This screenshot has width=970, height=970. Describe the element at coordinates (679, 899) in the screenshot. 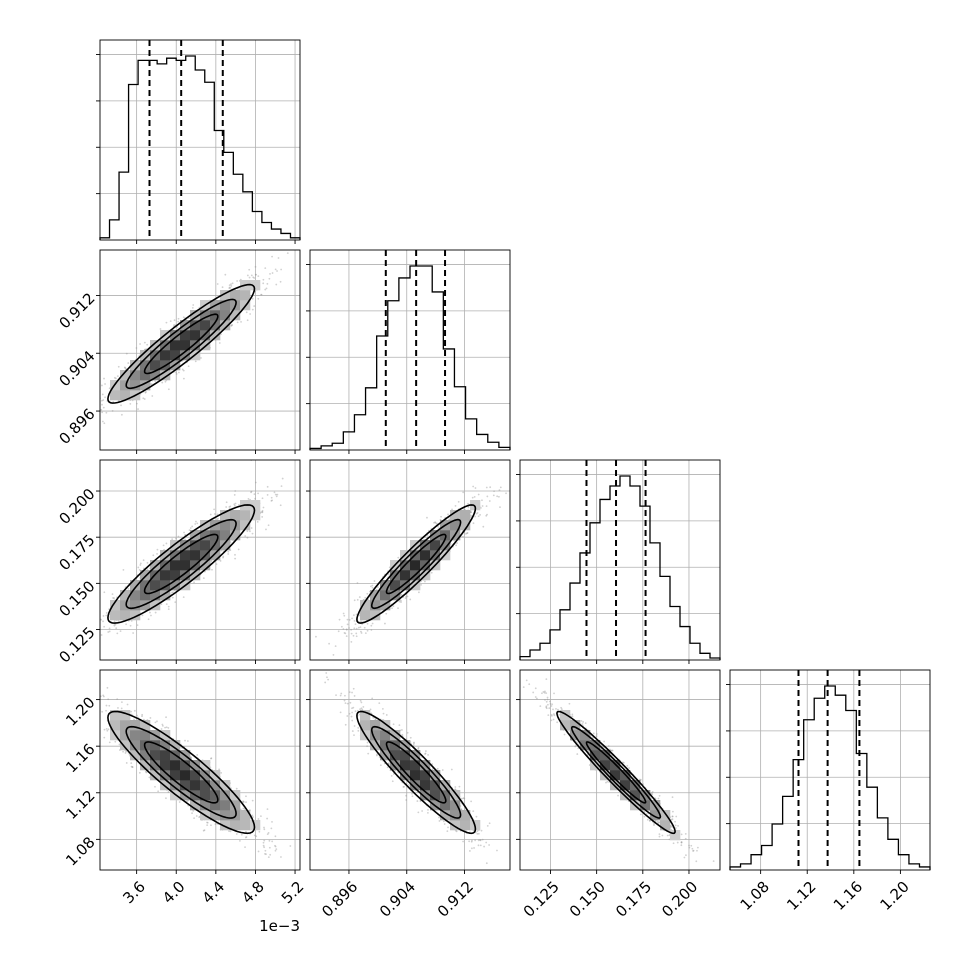

I see `x-tick-label: 0.200` at that location.